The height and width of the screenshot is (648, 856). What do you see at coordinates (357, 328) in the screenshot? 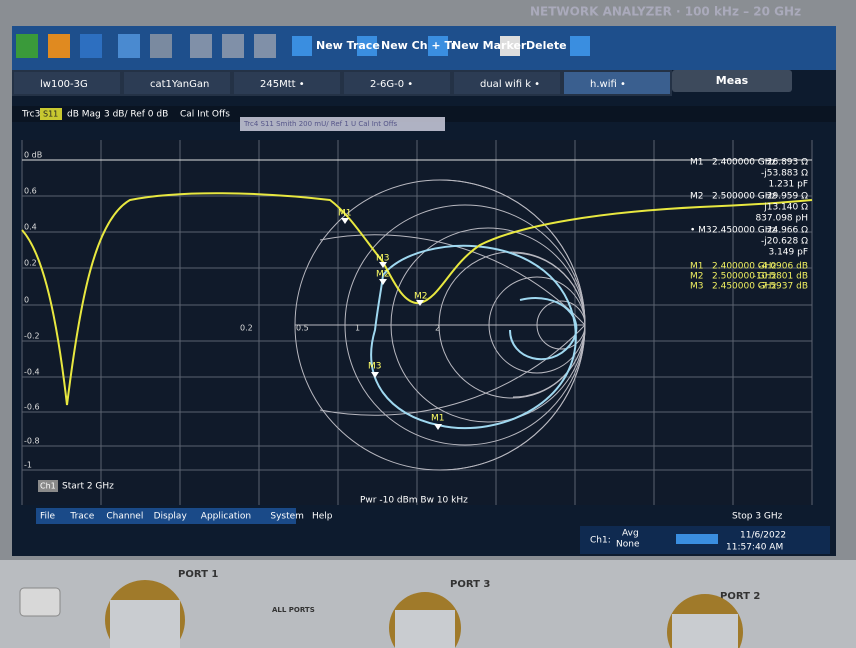
I see `smith-label: 1` at bounding box center [357, 328].